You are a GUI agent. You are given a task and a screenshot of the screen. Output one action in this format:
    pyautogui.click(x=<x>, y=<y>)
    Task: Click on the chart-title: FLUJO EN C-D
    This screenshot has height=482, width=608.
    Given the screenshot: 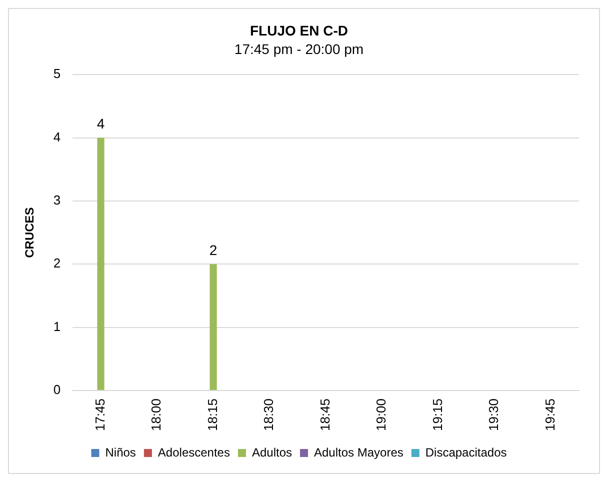 What is the action you would take?
    pyautogui.click(x=299, y=30)
    